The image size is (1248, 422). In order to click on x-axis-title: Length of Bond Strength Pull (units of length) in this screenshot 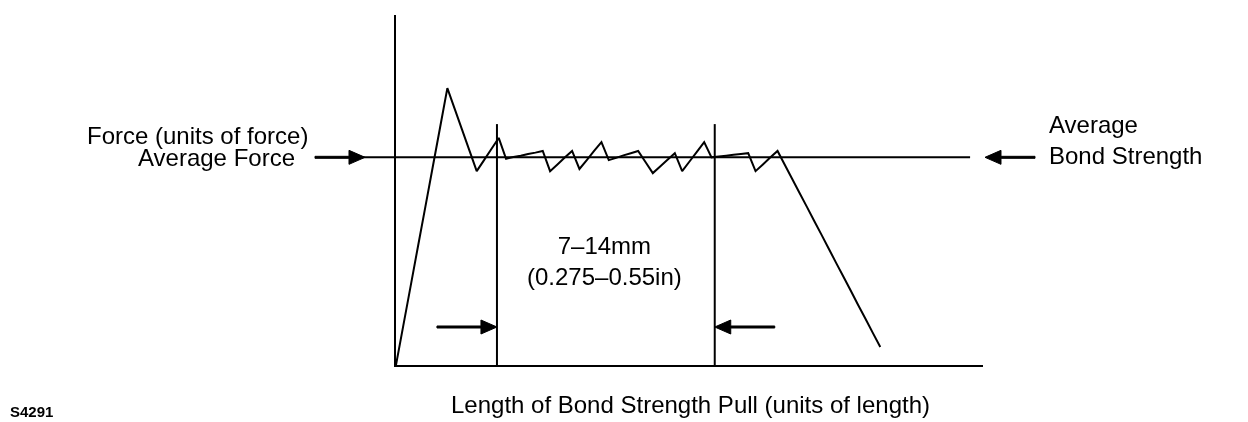, I will do `click(690, 404)`.